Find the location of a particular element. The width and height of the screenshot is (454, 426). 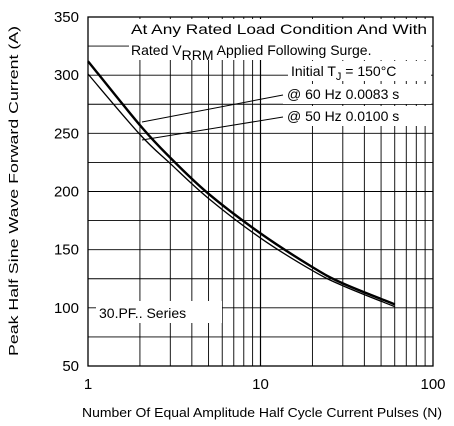

series-name-label: 30.PF.. Series is located at coordinates (142, 313).